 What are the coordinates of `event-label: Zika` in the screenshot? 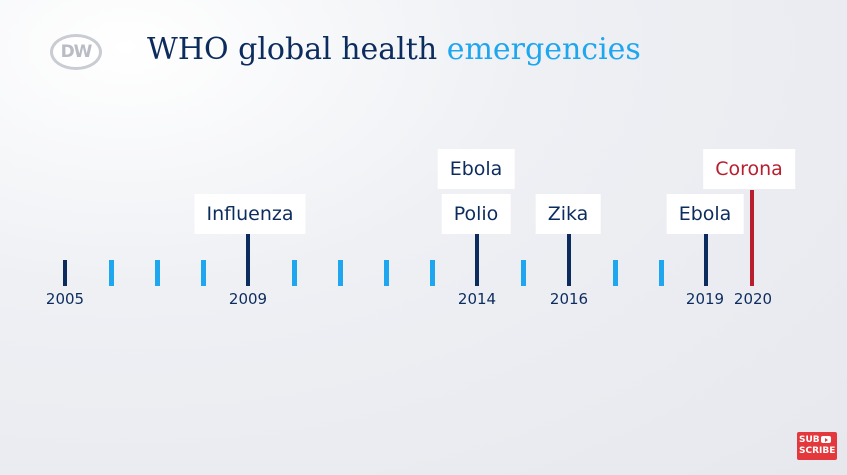 It's located at (568, 214).